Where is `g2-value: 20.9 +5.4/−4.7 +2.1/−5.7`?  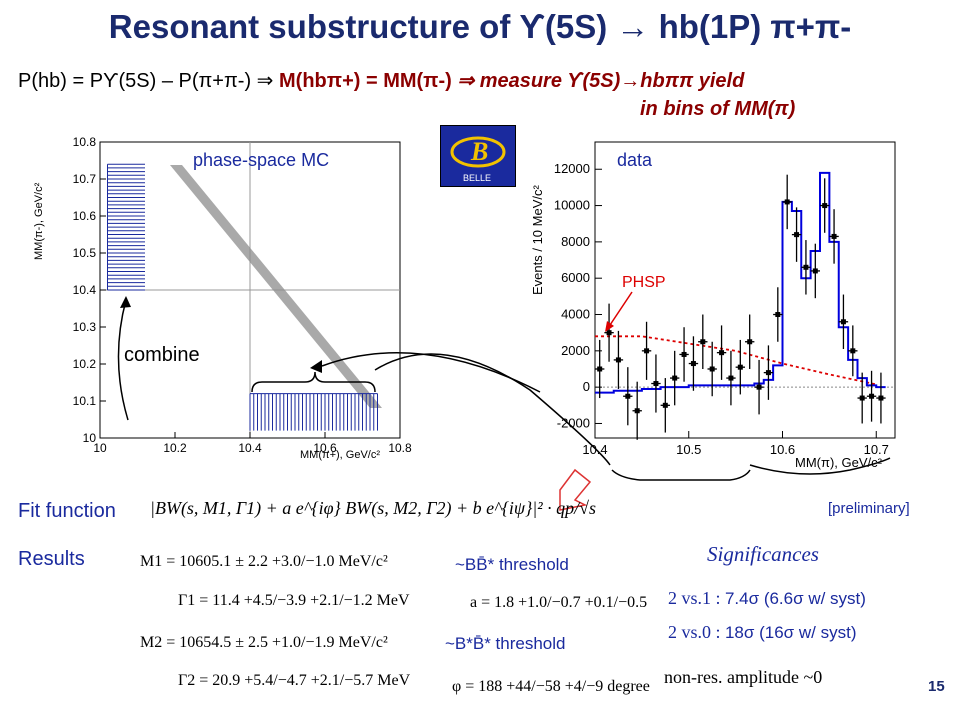 g2-value: 20.9 +5.4/−4.7 +2.1/−5.7 is located at coordinates (293, 680).